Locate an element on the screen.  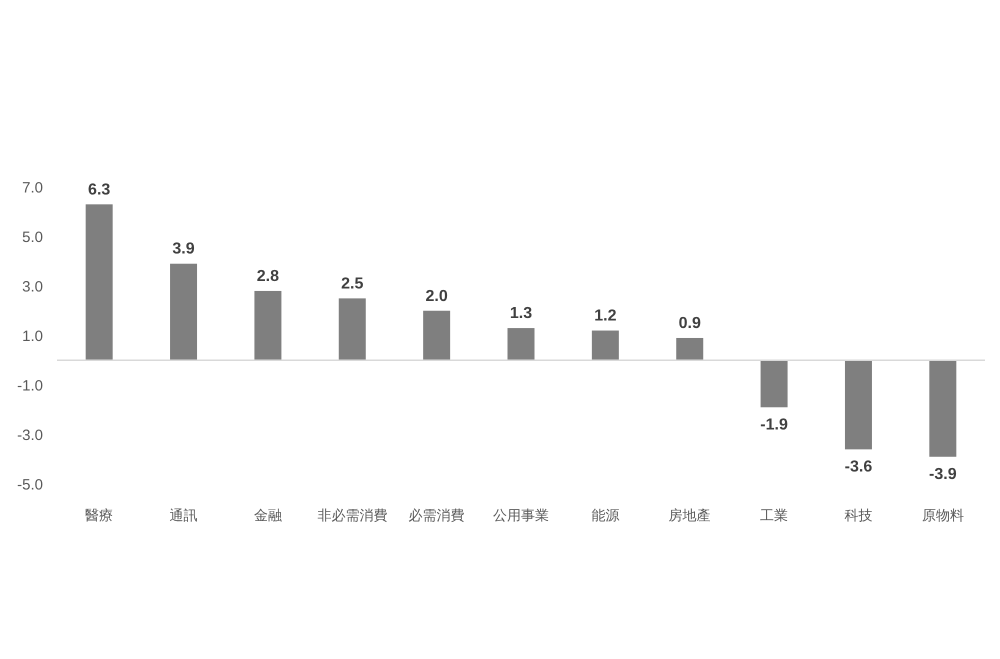
y-tick-label: -3.0 is located at coordinates (30, 435).